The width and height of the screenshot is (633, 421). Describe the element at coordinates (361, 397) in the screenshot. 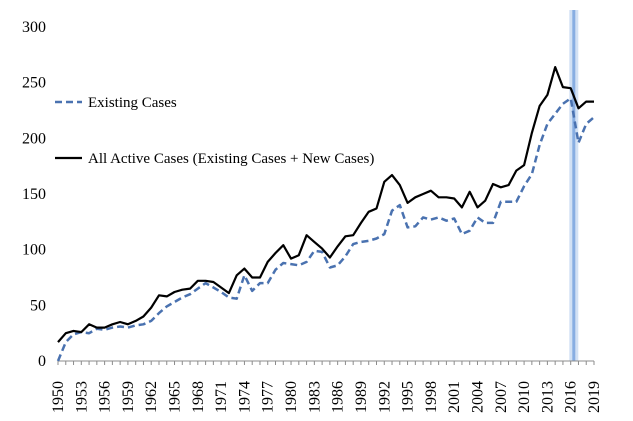

I see `x-tick-label: 1989` at that location.